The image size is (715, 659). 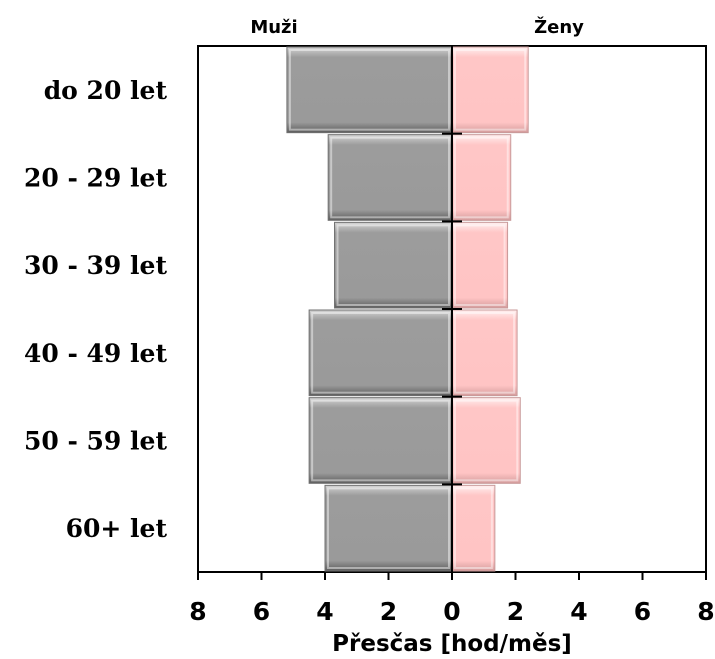 I want to click on x-tick-label-1: 6, so click(x=261, y=611).